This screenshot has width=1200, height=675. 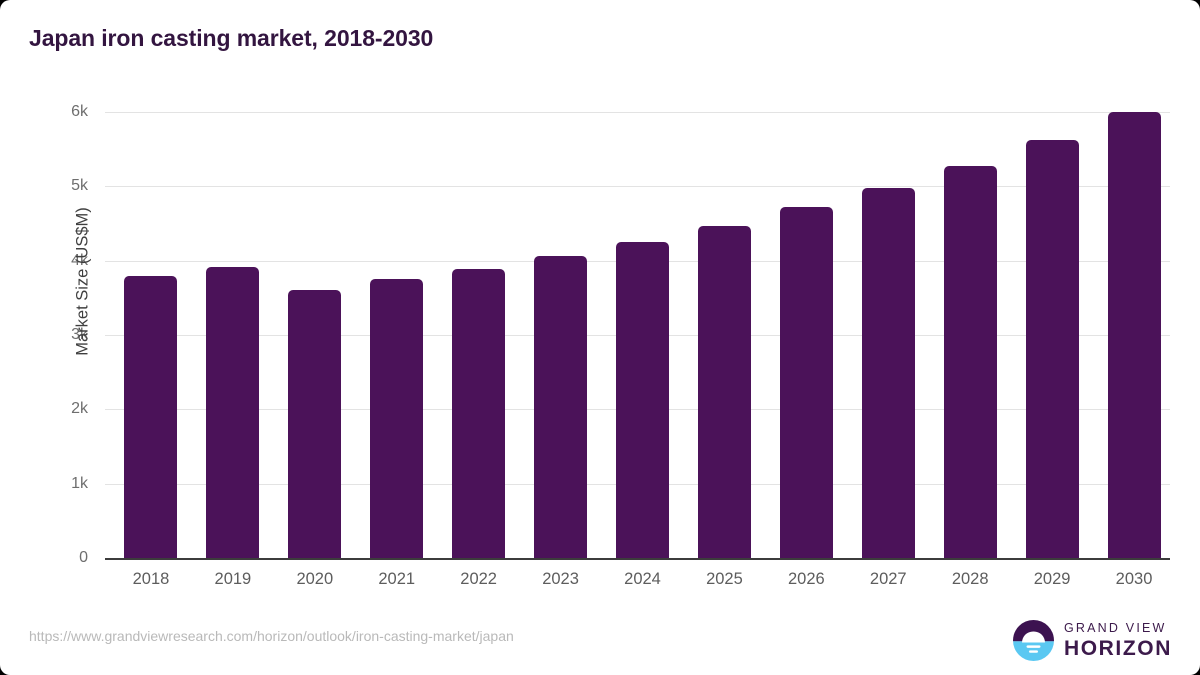 What do you see at coordinates (79, 186) in the screenshot?
I see `y-axis-tick-label: 5k` at bounding box center [79, 186].